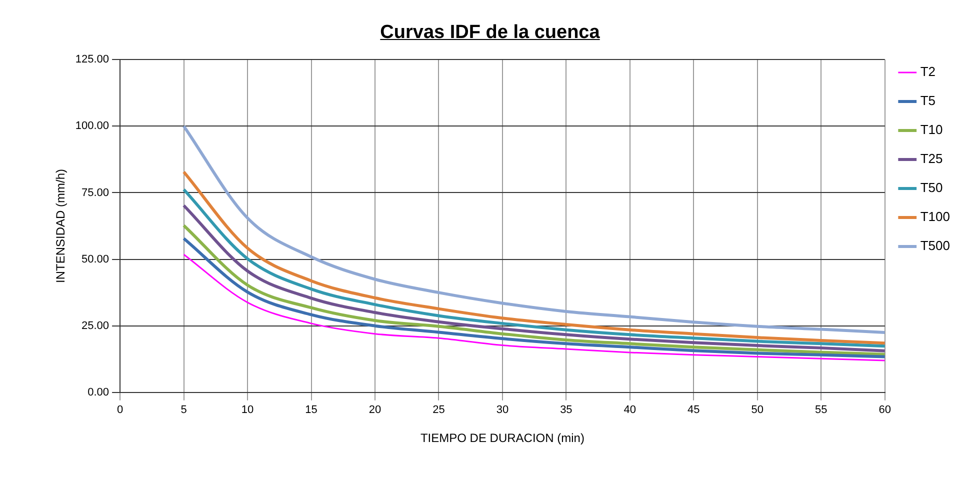 This screenshot has height=493, width=980. What do you see at coordinates (931, 188) in the screenshot?
I see `legend-label: T50` at bounding box center [931, 188].